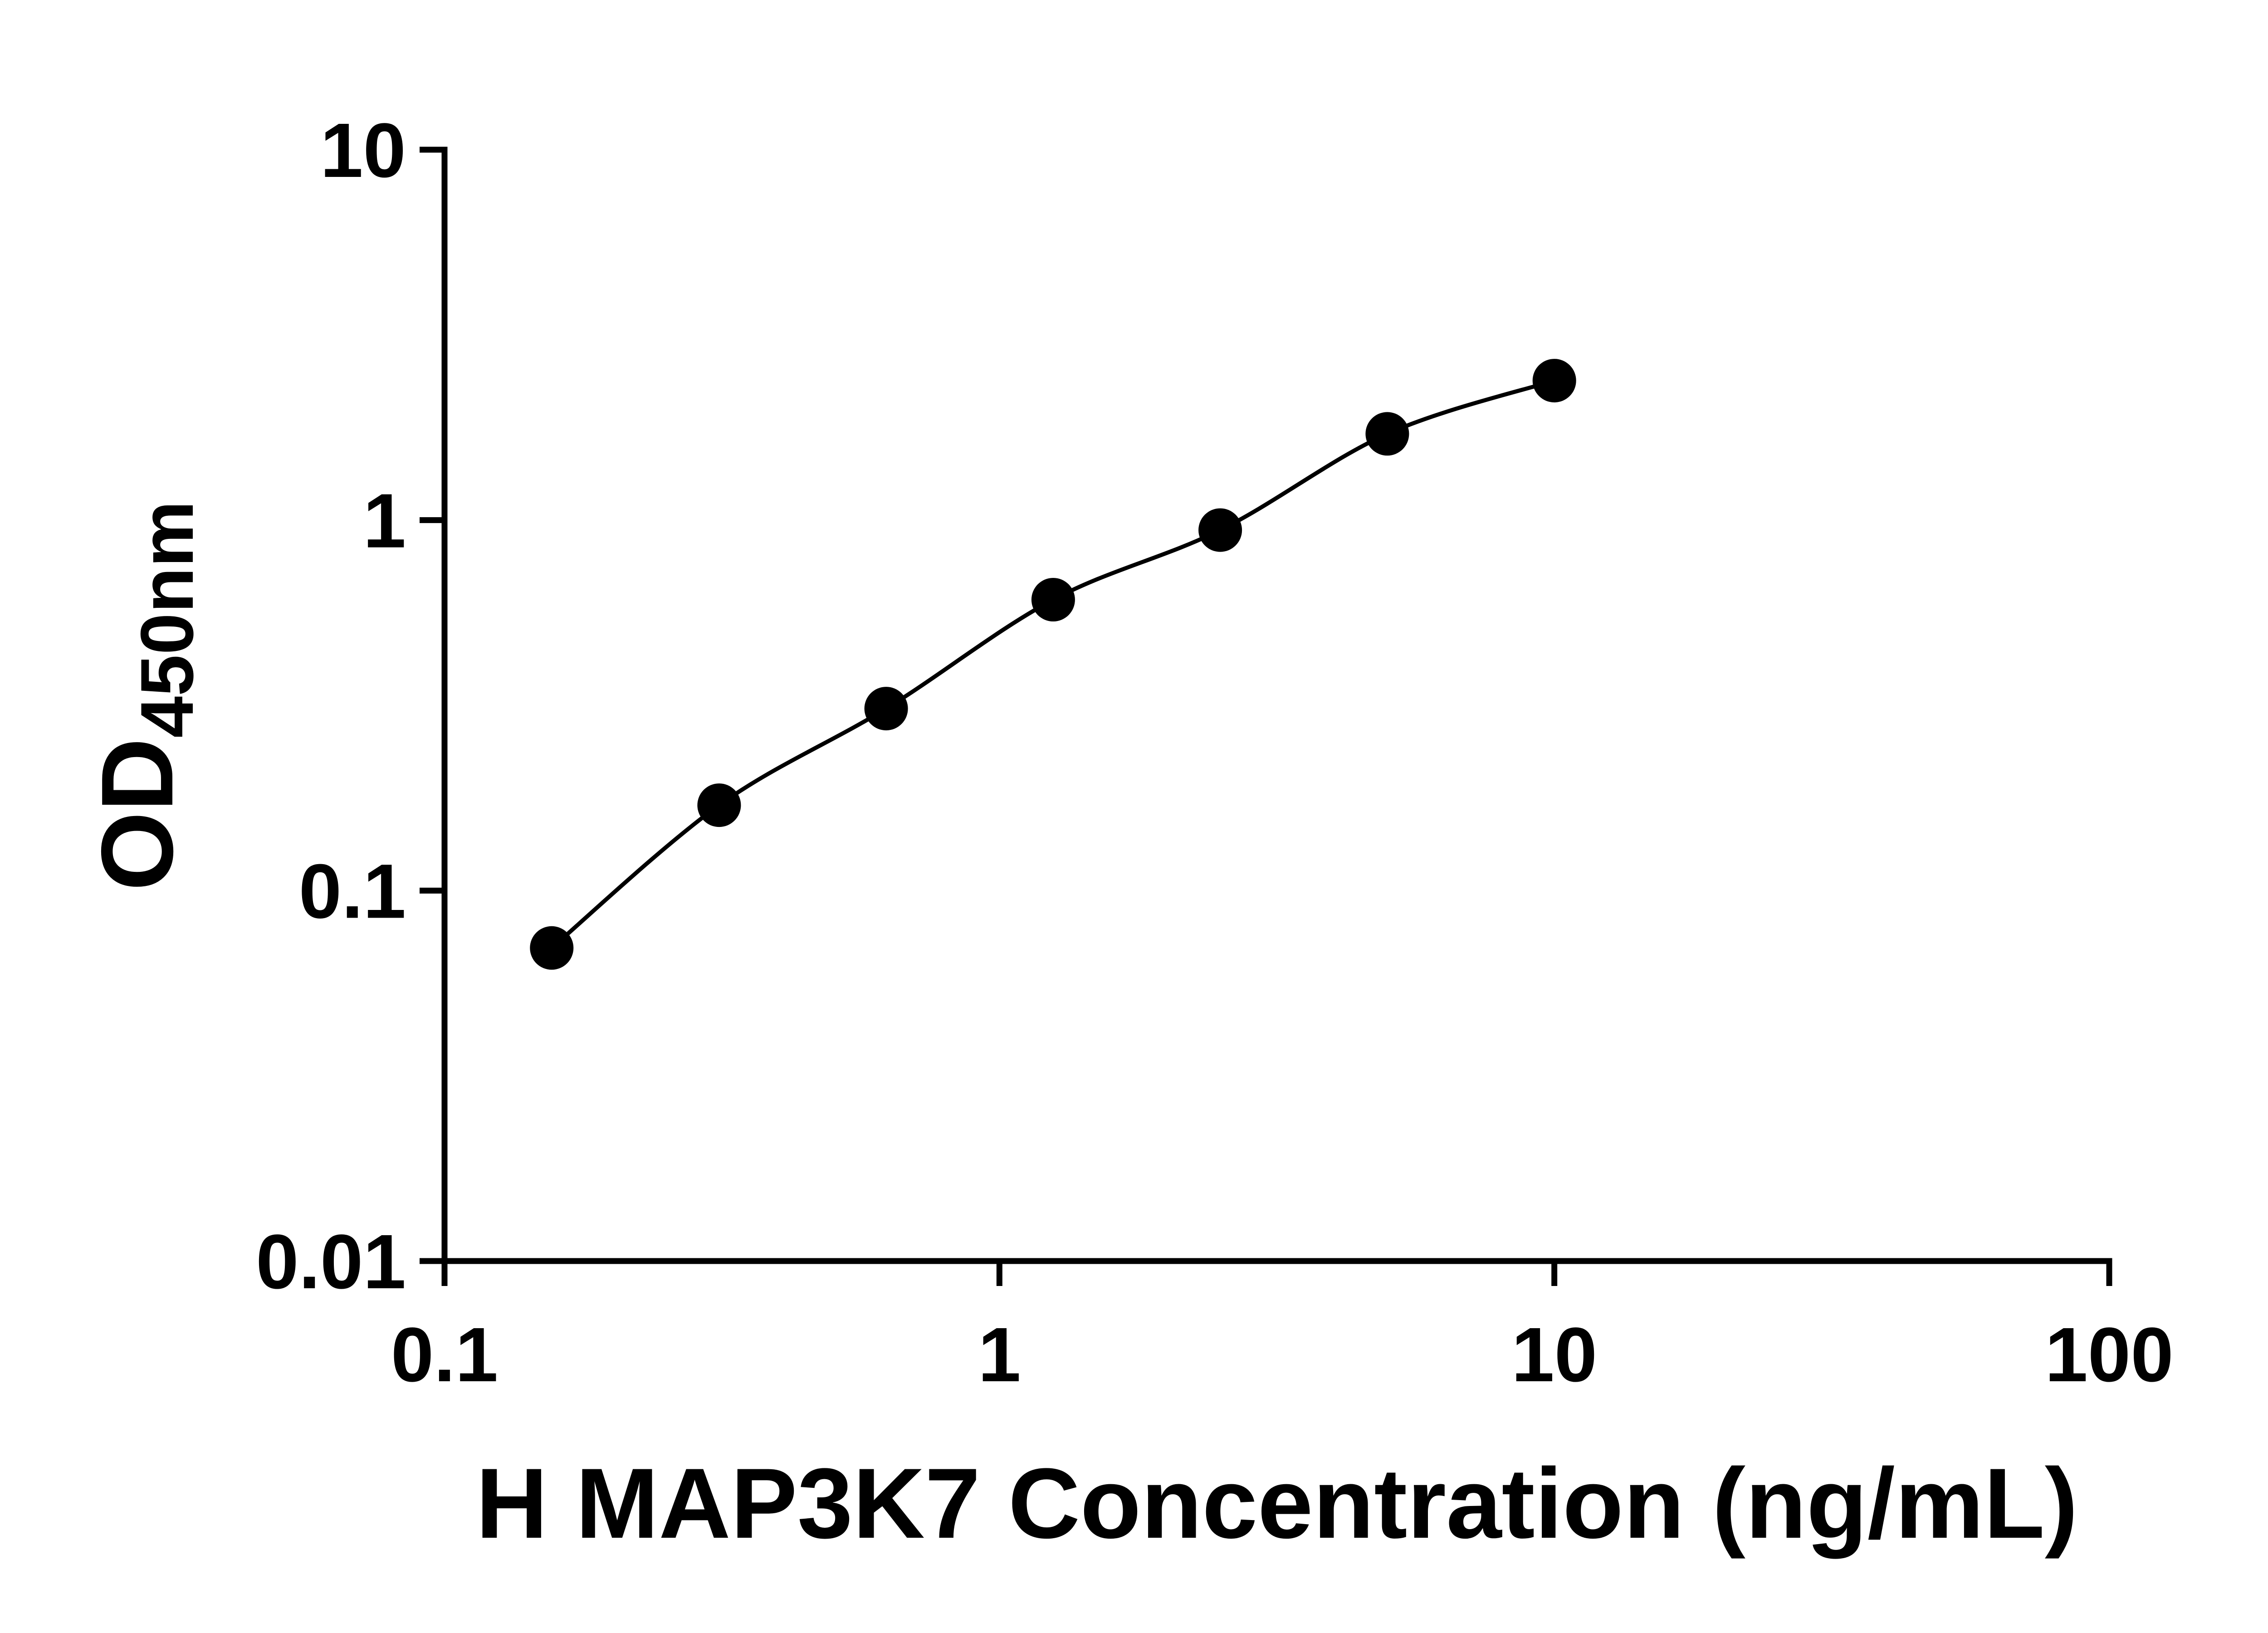 The image size is (2268, 1633). What do you see at coordinates (999, 1355) in the screenshot?
I see `x-tick-label: 1` at bounding box center [999, 1355].